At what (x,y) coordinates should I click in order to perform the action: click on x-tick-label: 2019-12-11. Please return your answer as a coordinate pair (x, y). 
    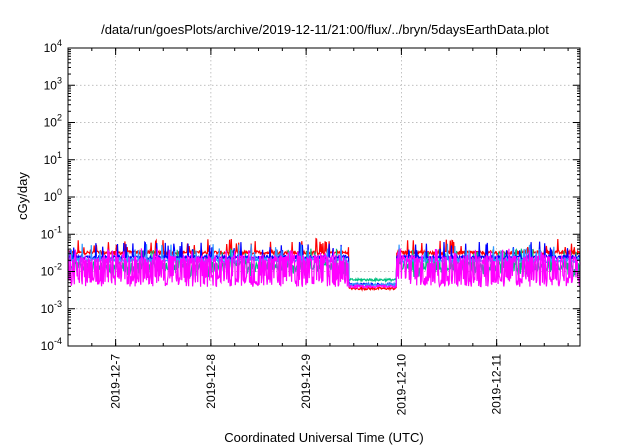
    Looking at the image, I should click on (497, 384).